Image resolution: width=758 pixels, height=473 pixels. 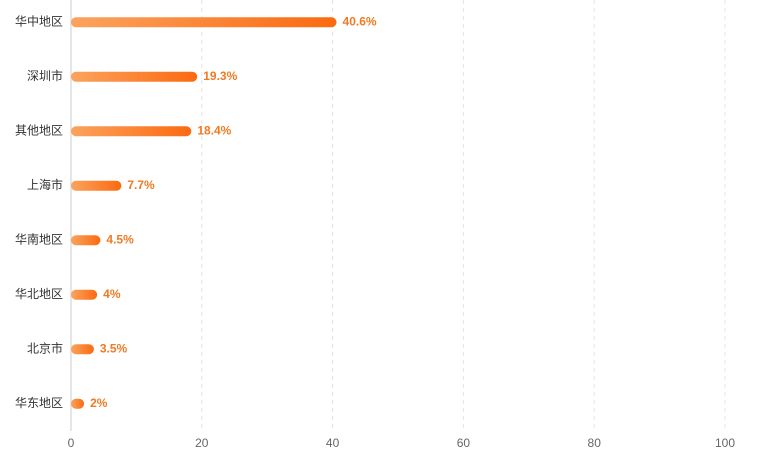 What do you see at coordinates (360, 21) in the screenshot?
I see `value-label: 40.6%` at bounding box center [360, 21].